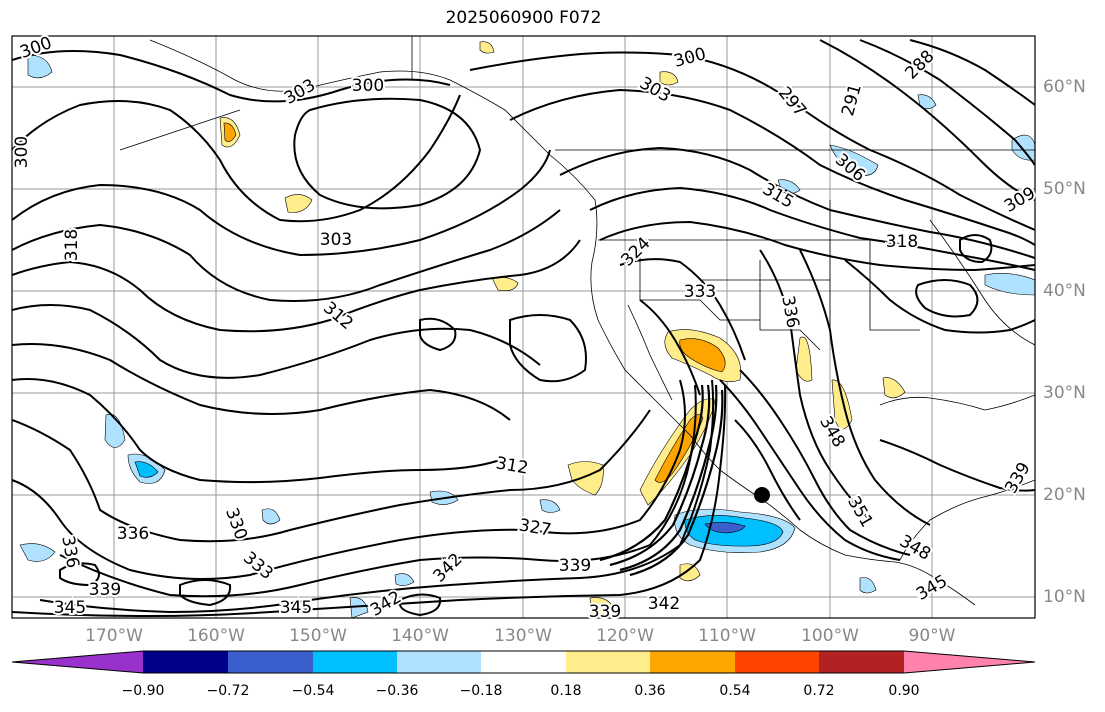 This screenshot has height=712, width=1105. What do you see at coordinates (420, 636) in the screenshot?
I see `lon-label-140w: 140°W` at bounding box center [420, 636].